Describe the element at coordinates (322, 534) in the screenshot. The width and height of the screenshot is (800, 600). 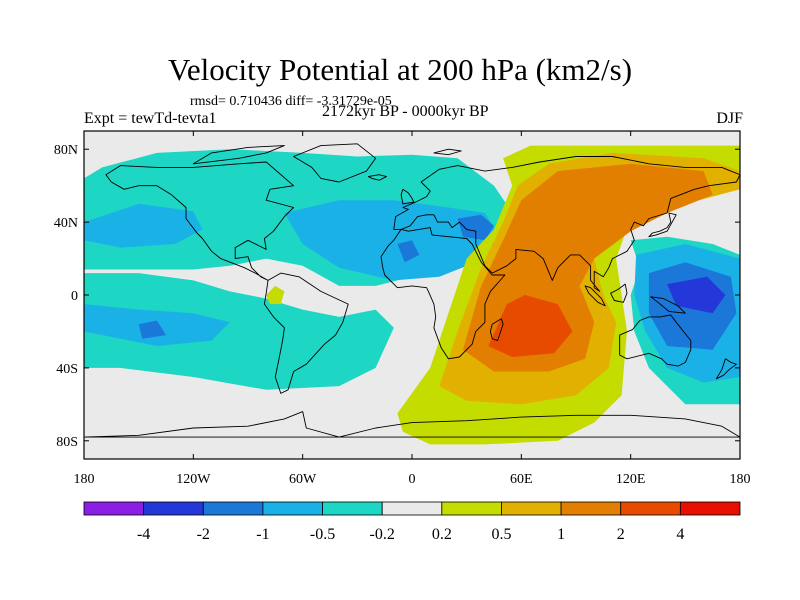
I see `colorbar-label: -0.5` at that location.